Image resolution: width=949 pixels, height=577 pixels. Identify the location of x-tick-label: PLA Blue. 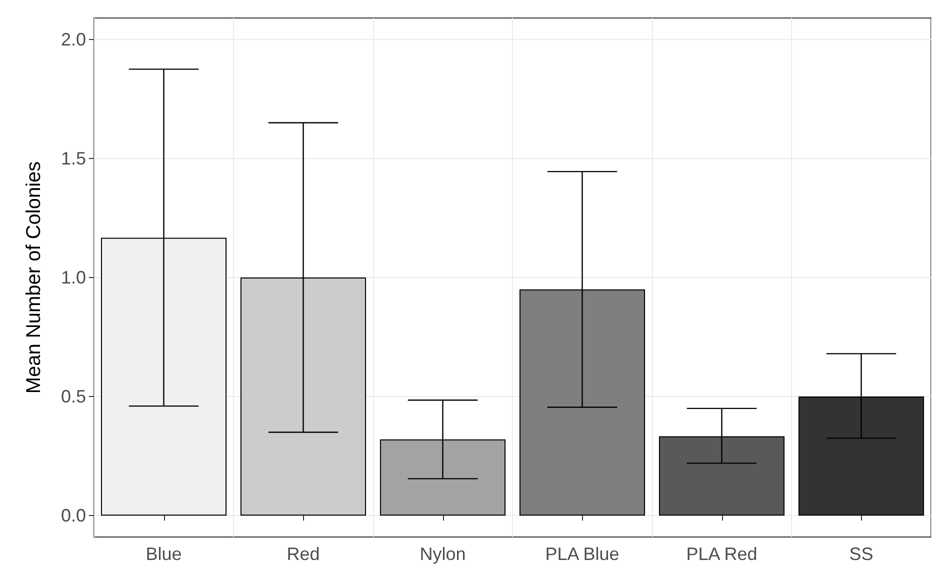
(582, 554).